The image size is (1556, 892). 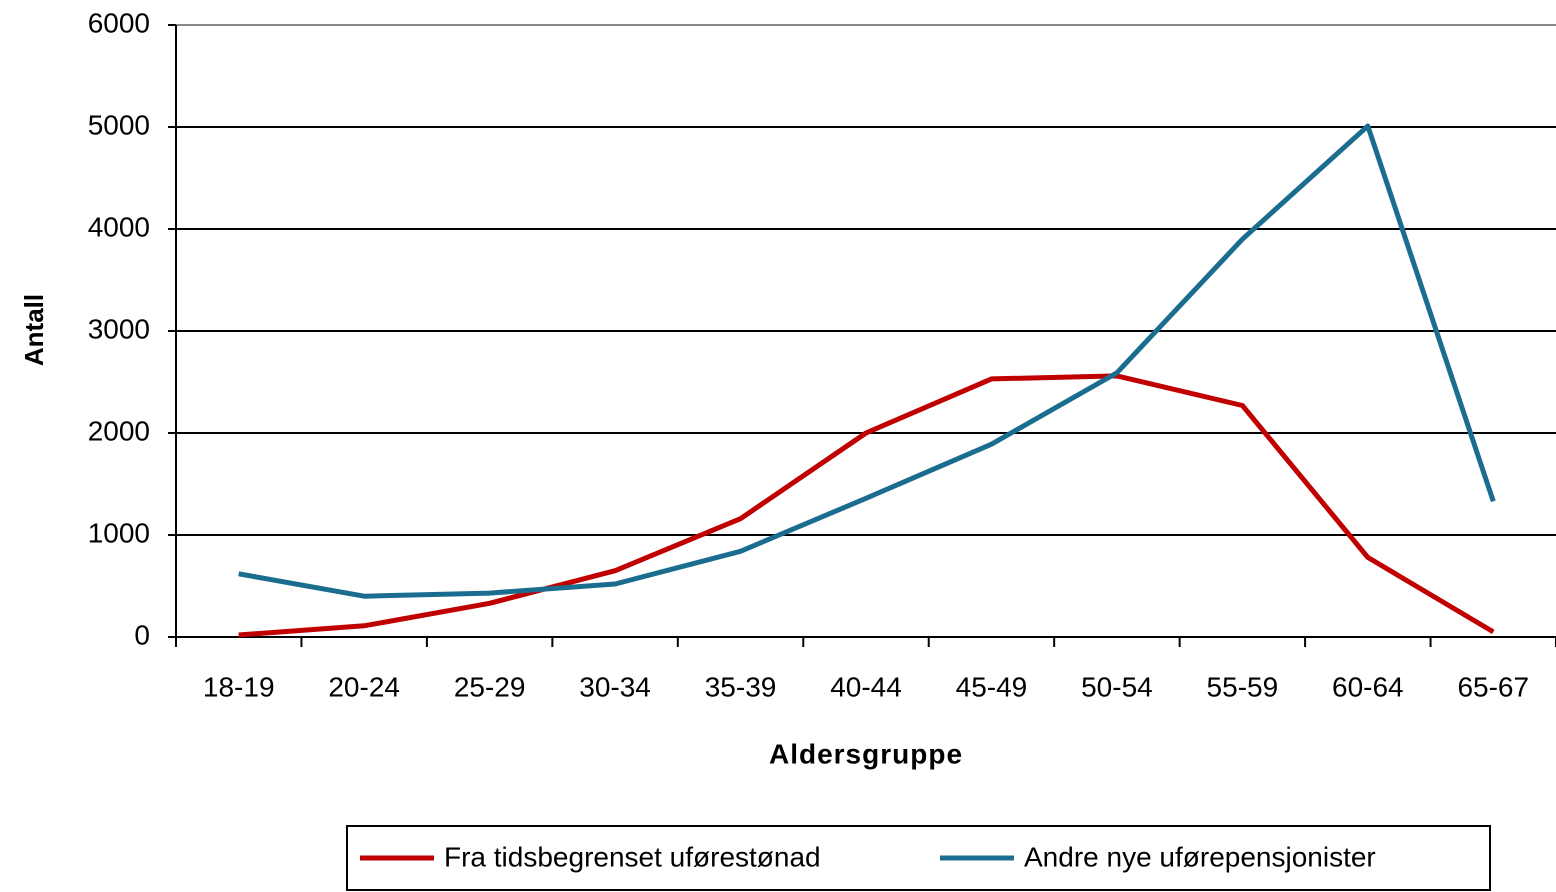 I want to click on x-tick-label: 45-49, so click(x=992, y=686).